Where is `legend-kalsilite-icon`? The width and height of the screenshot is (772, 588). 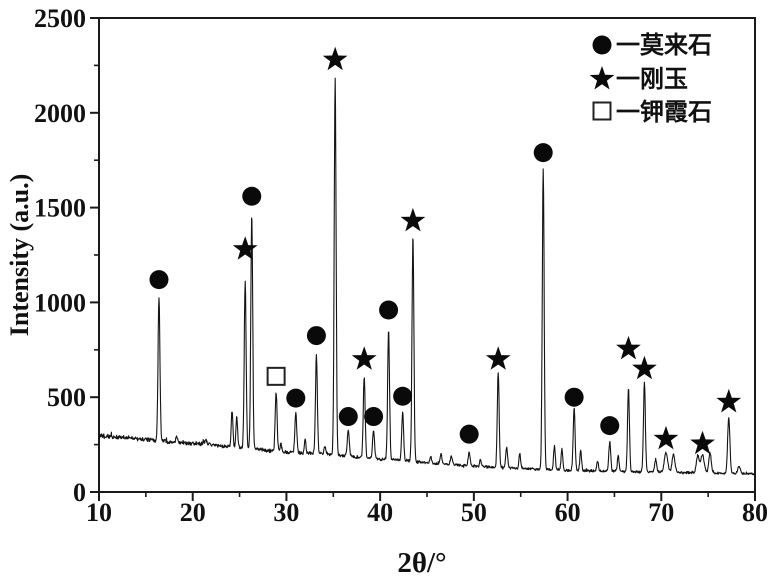
legend-kalsilite-icon is located at coordinates (602, 111).